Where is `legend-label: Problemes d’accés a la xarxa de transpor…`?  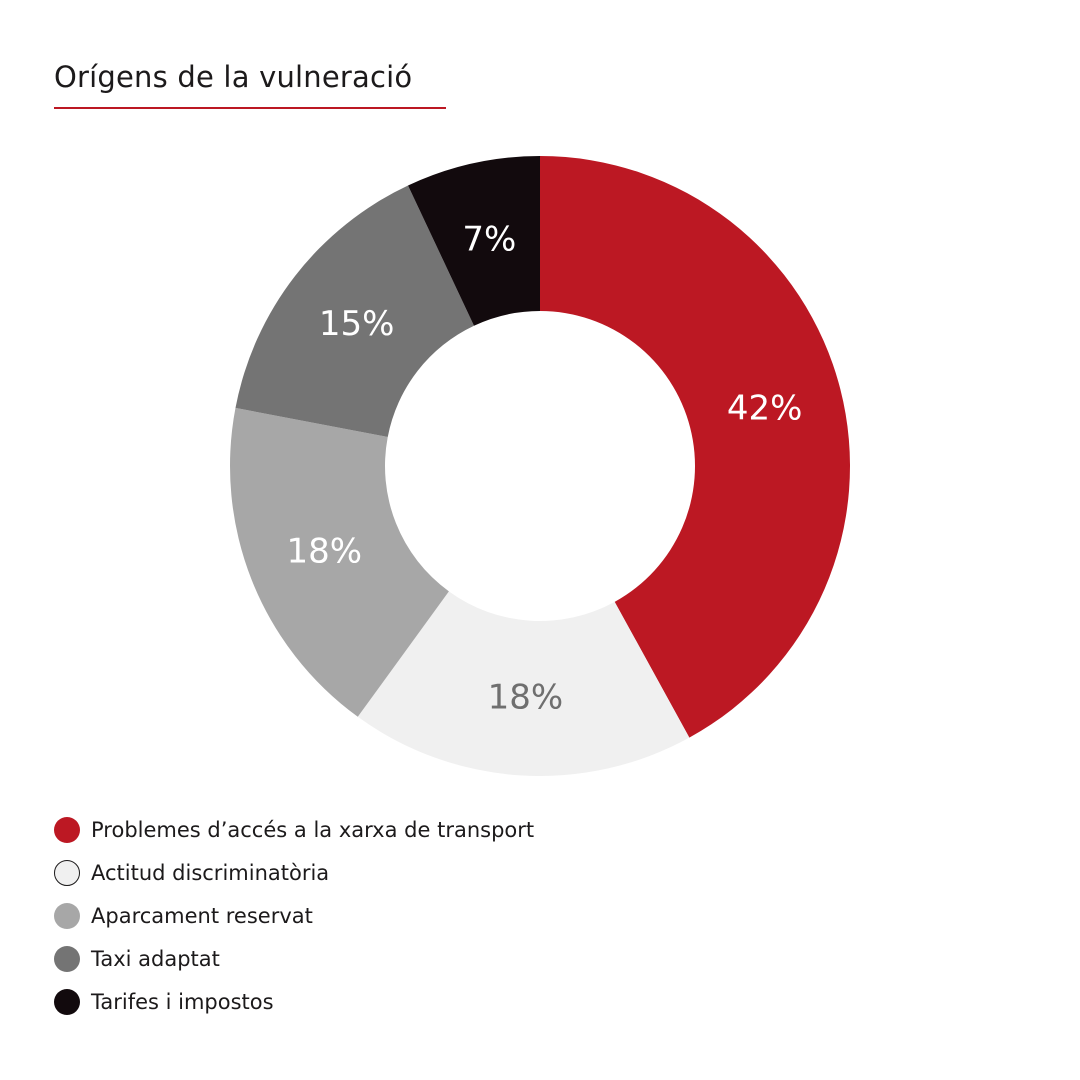 legend-label: Problemes d’accés a la xarxa de transpor… is located at coordinates (313, 829).